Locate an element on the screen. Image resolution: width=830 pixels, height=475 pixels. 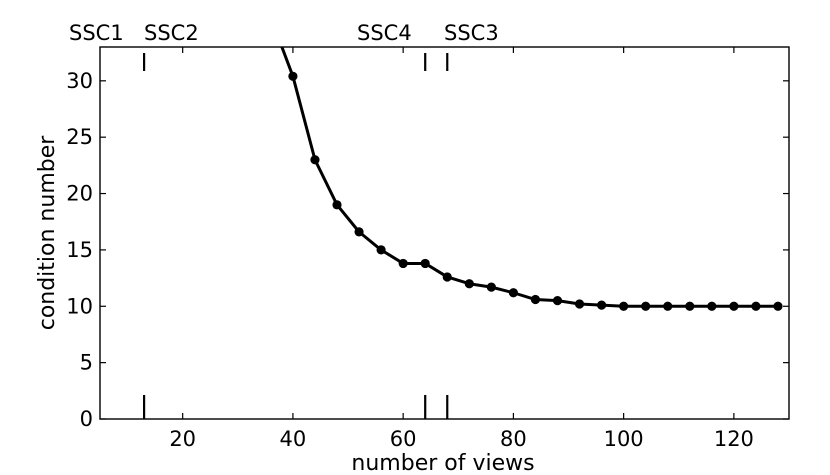
y-tick-label: 20 is located at coordinates (79, 194).